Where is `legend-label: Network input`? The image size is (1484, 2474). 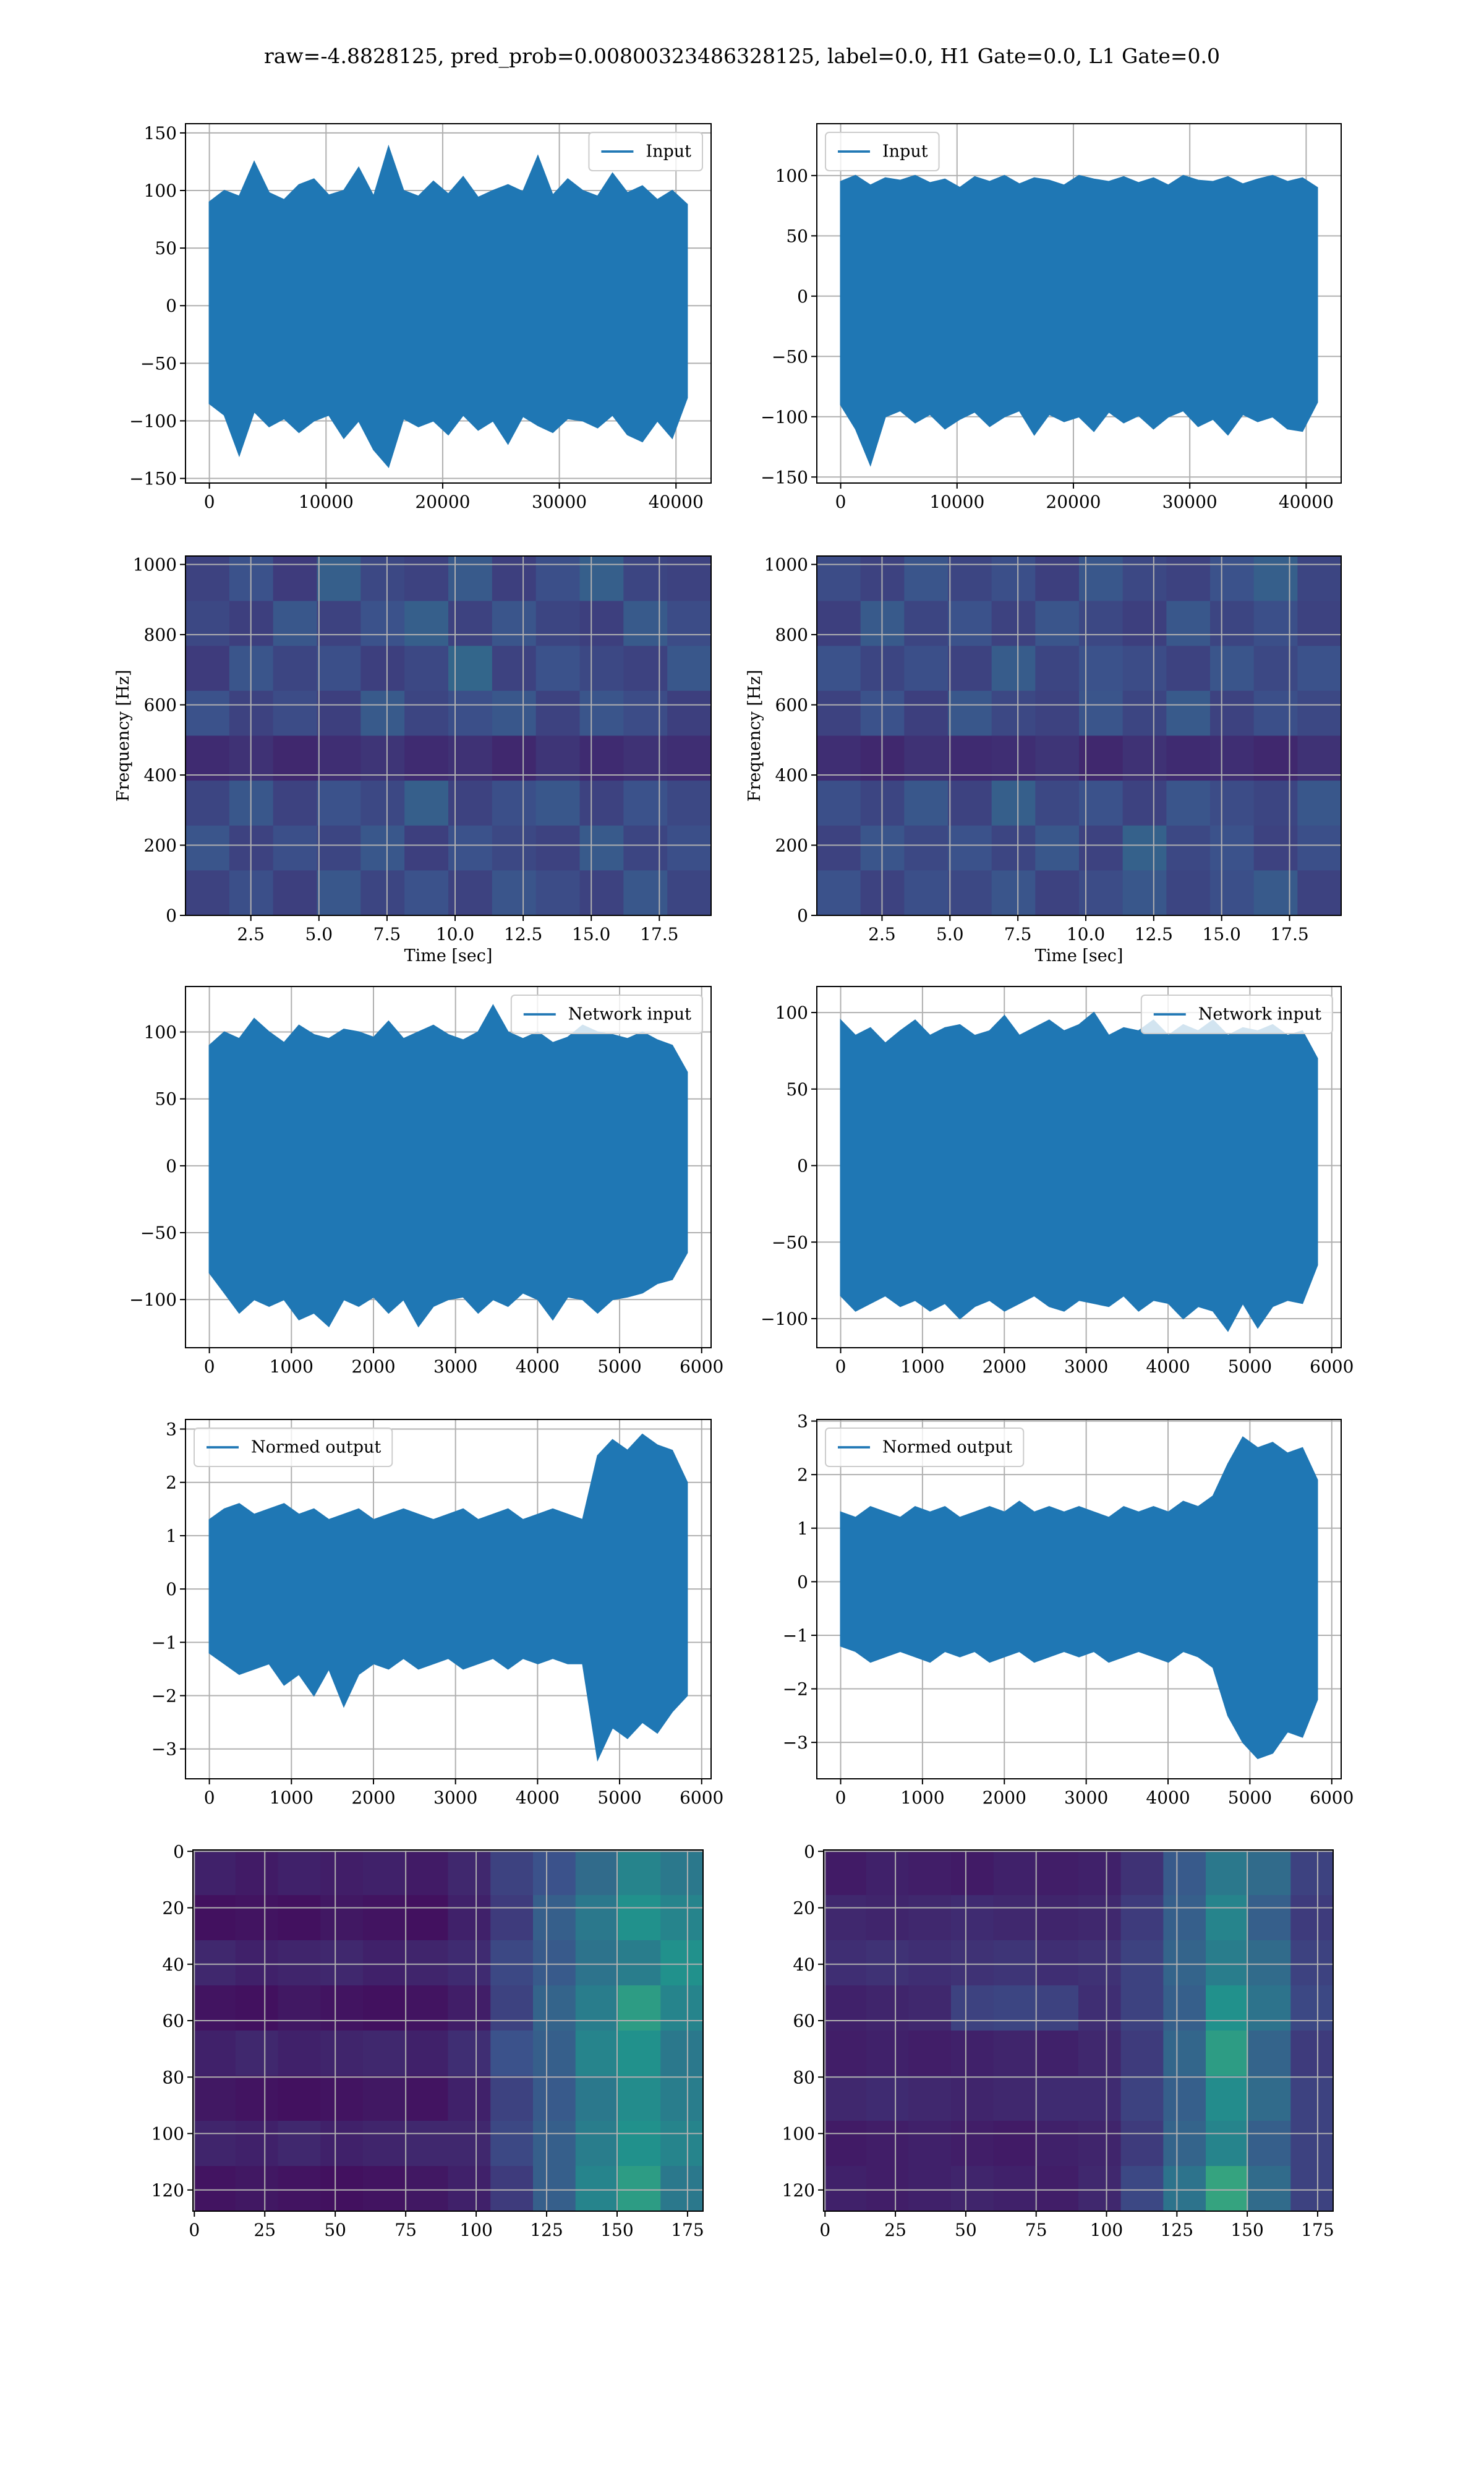 legend-label: Network input is located at coordinates (629, 1015).